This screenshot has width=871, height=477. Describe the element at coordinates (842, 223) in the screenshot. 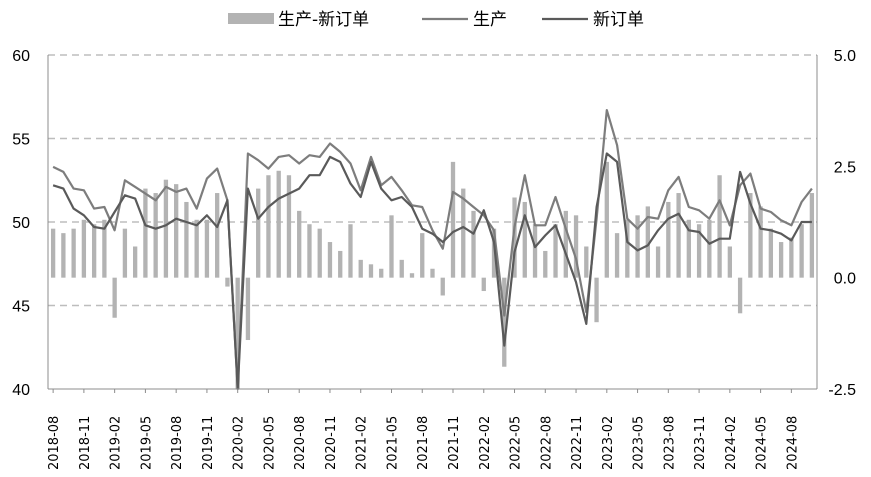

I see `y-axis-right: 5.0 2.5 0.0 -2.5` at that location.